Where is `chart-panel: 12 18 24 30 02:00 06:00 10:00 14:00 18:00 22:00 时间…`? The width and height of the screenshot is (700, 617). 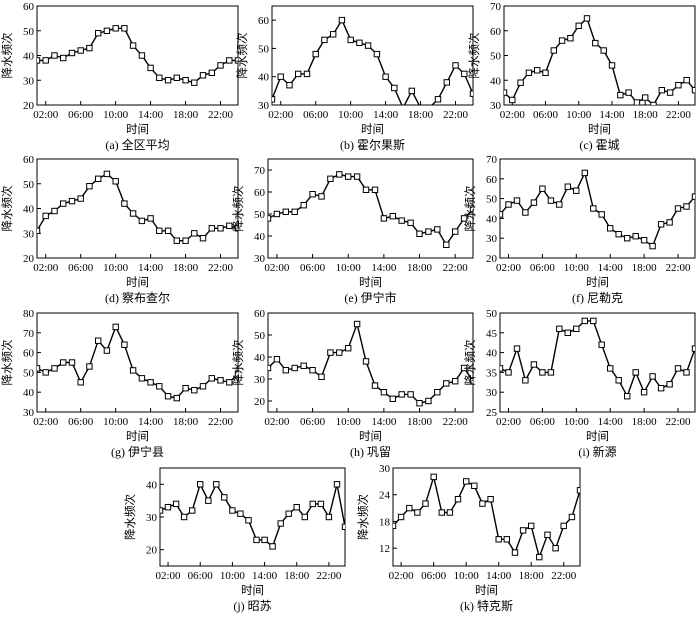
chart-panel: 12 18 24 30 02:00 06:00 10:00 14:00 18:00 22:00 时间… is located at coordinates (468, 538).